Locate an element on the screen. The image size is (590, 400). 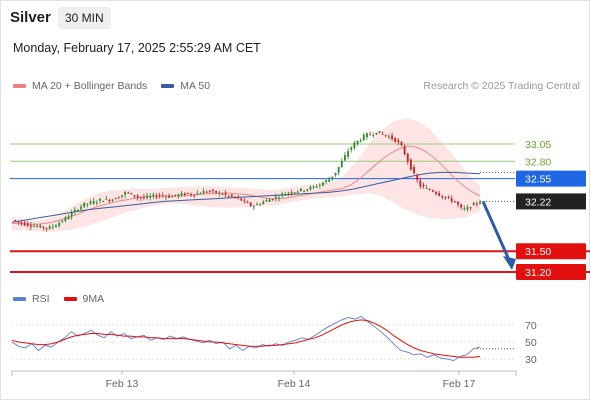
level-tag-32.55 is located at coordinates (551, 178).